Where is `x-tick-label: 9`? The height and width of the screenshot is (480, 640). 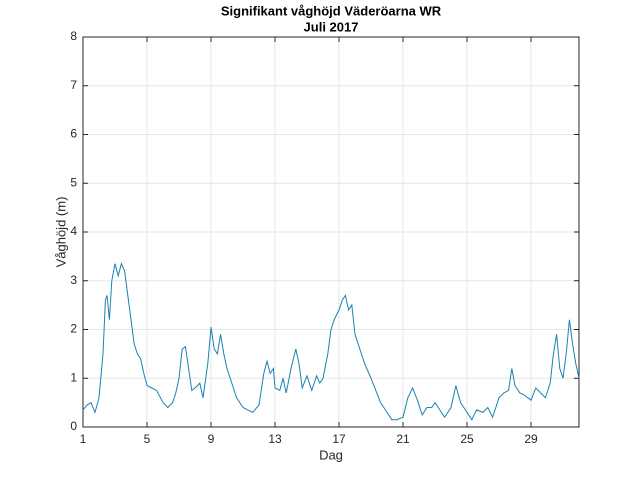
x-tick-label: 9 is located at coordinates (211, 439).